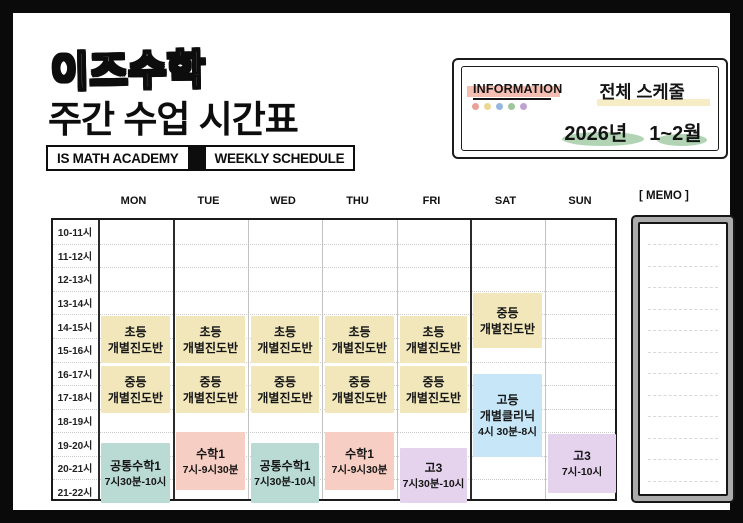 This screenshot has height=523, width=743. I want to click on information-highlight, so click(513, 91).